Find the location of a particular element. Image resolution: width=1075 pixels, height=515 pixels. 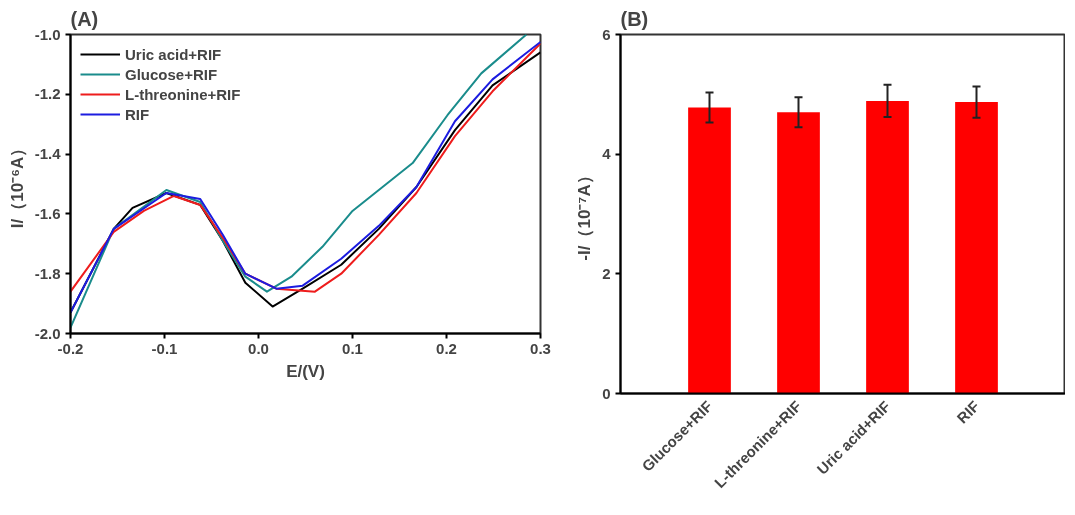

chart-title: (B) is located at coordinates (634, 18).